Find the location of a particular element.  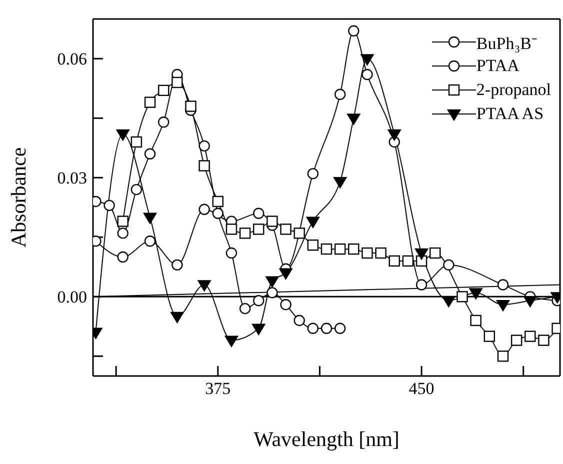

legend-label: PTAA AS is located at coordinates (510, 114).